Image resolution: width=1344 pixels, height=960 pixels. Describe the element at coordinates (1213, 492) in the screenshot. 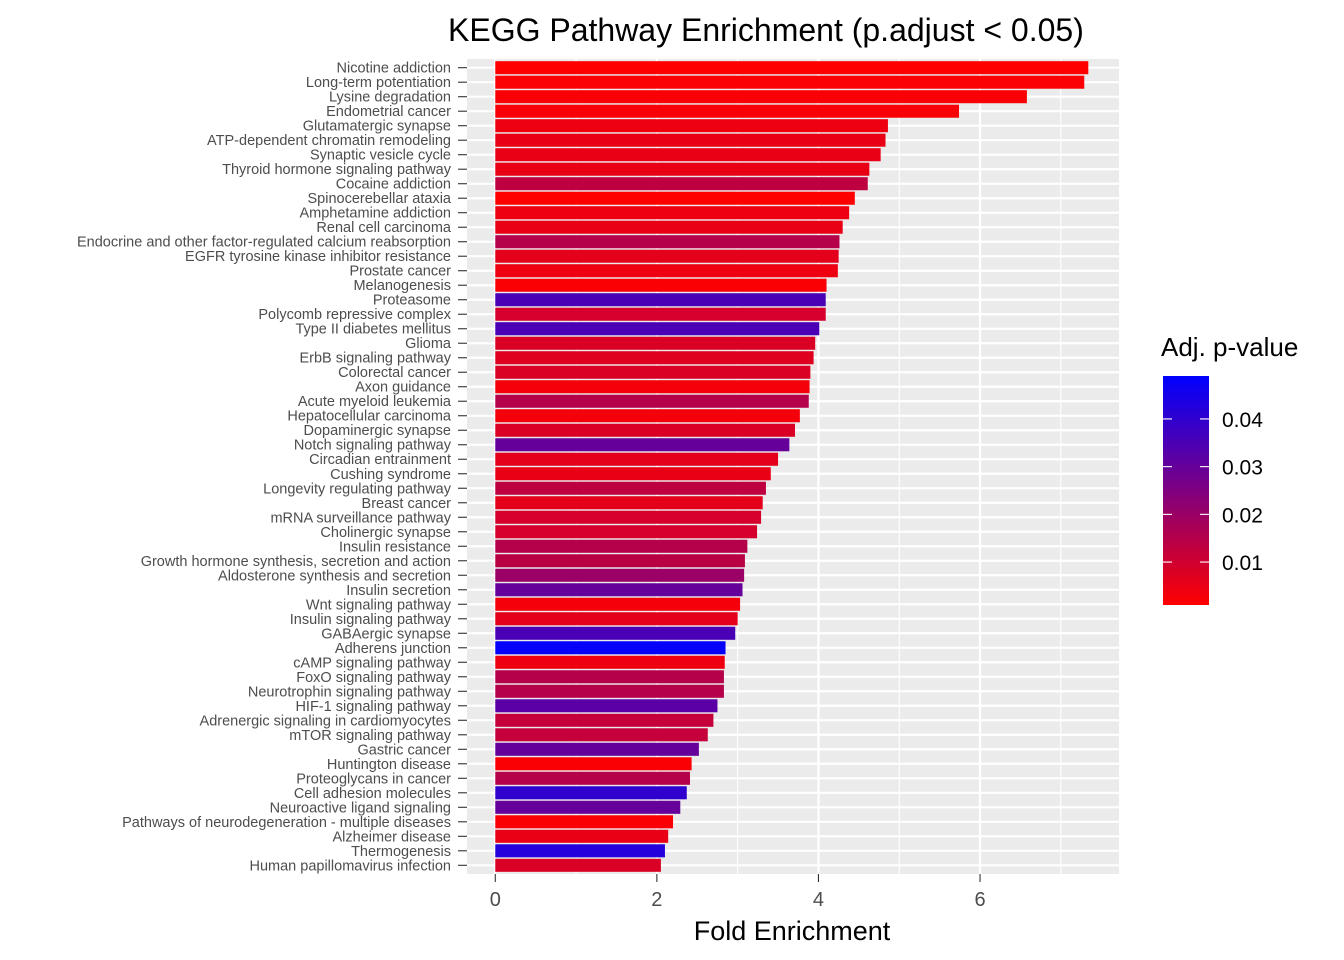

I see `legend-ticks: 0.01 0.02 0.03 0.04` at that location.